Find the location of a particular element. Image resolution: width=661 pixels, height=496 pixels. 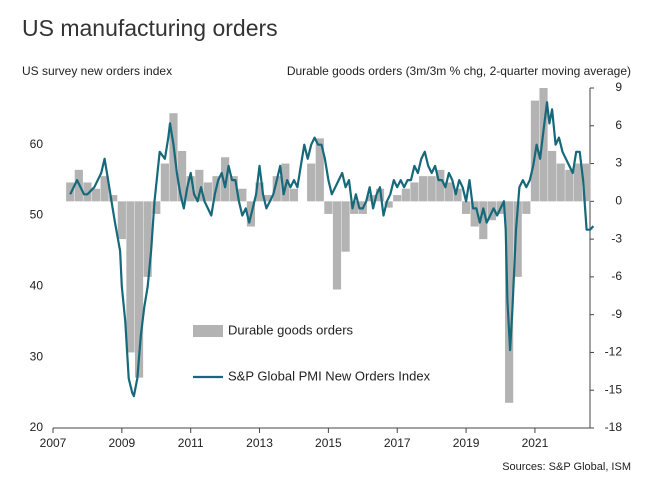

y-tick-label: 60 is located at coordinates (37, 144).